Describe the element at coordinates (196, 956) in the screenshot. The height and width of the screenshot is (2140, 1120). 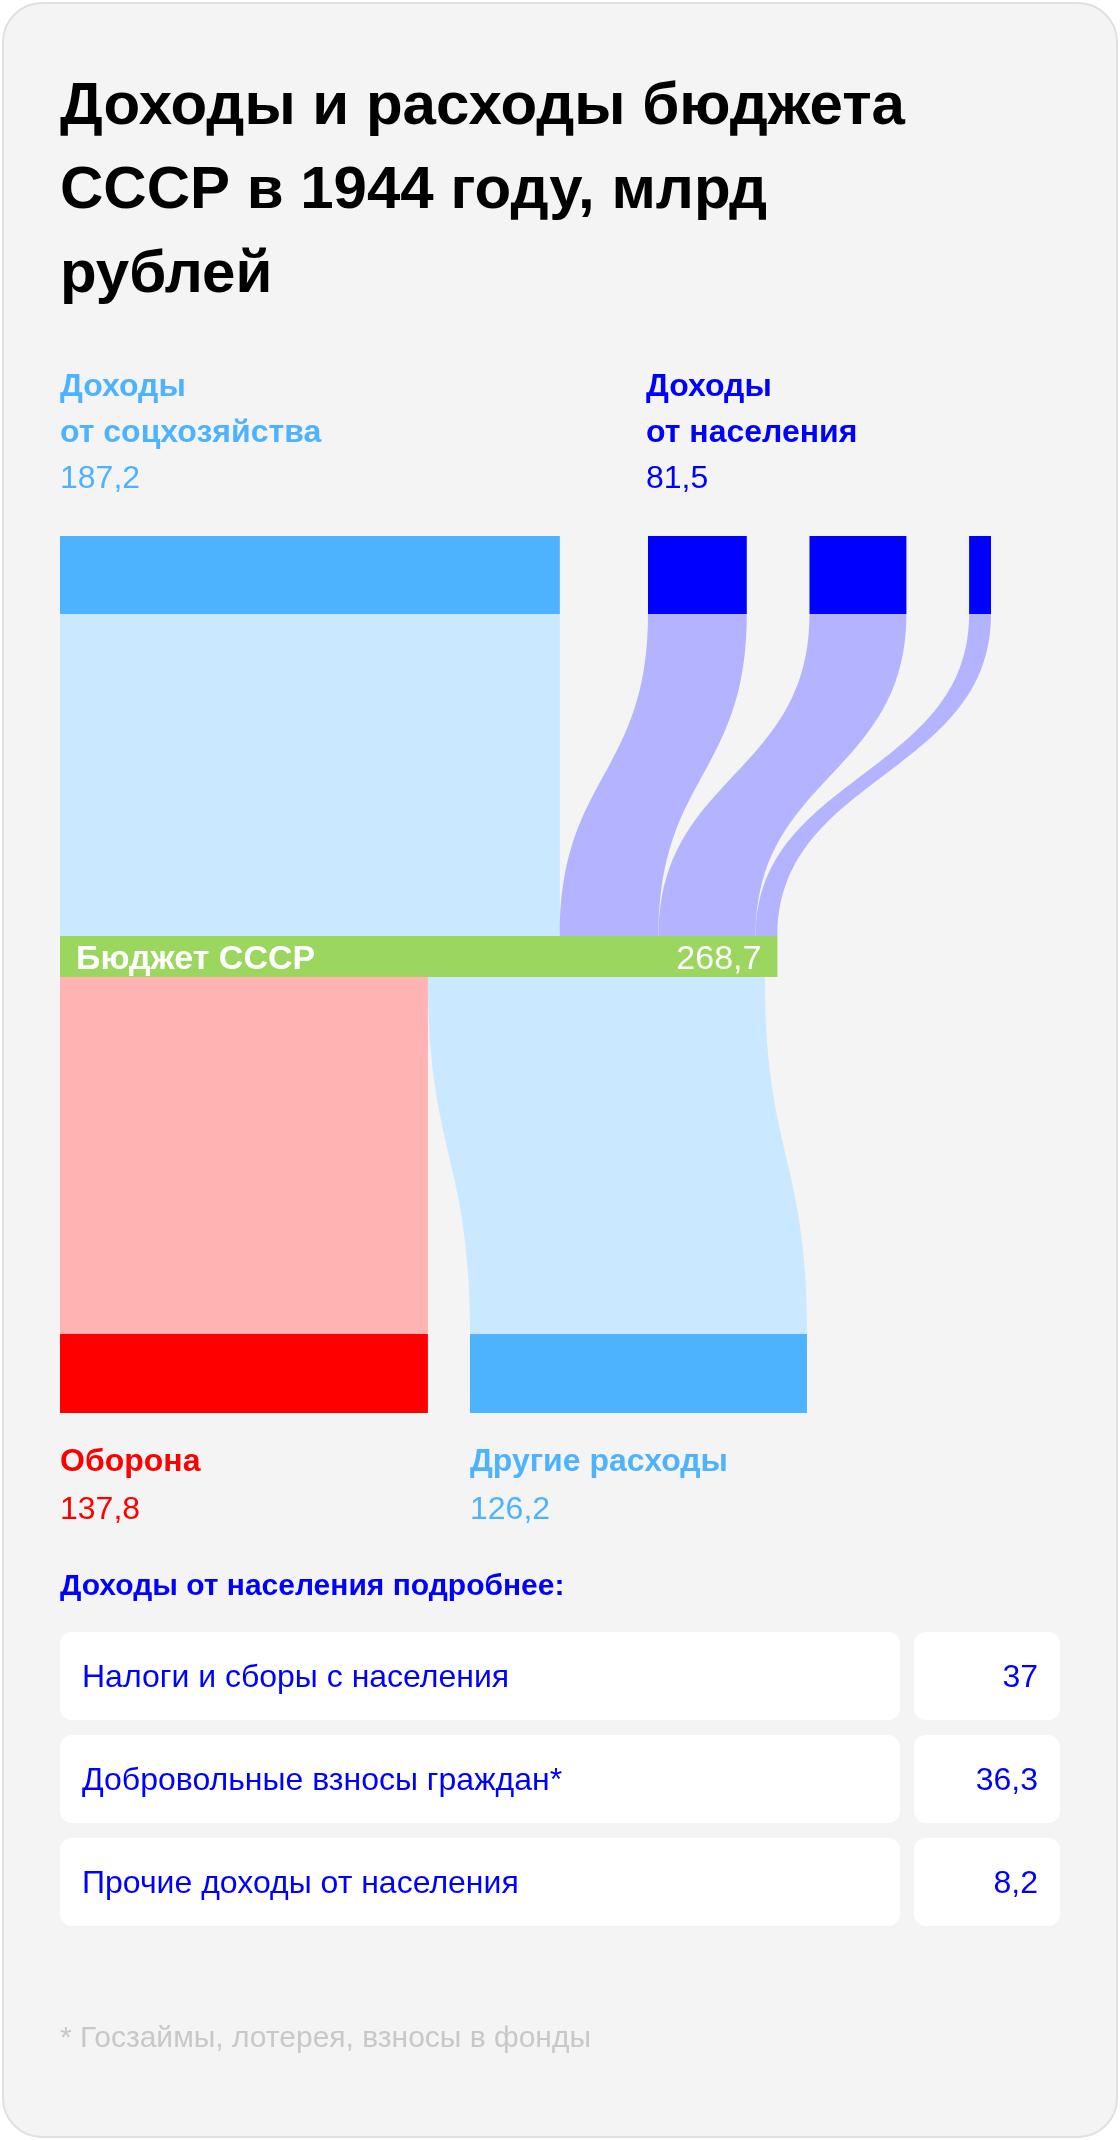
I see `category-label: Бюджет СССР` at that location.